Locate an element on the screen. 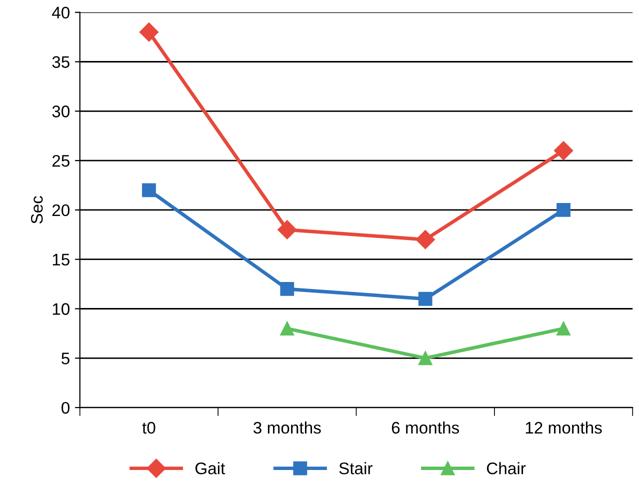 This screenshot has width=639, height=494. y-tick-label: 15 is located at coordinates (61, 260).